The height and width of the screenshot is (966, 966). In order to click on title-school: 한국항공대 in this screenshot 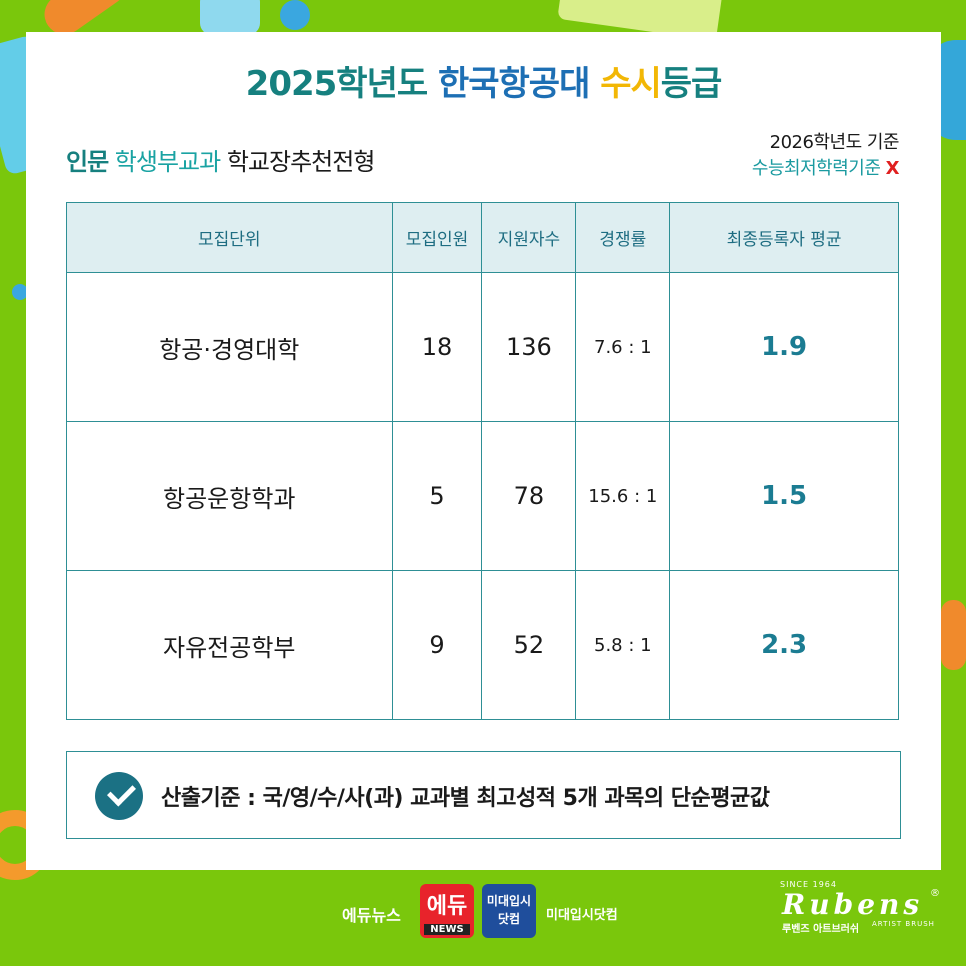, I will do `click(519, 84)`.